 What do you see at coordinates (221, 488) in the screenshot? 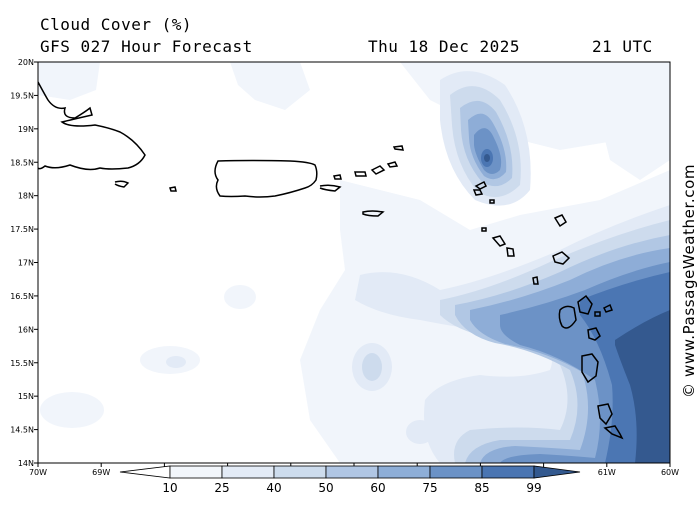
I see `legend-level-label: 25` at bounding box center [221, 488].